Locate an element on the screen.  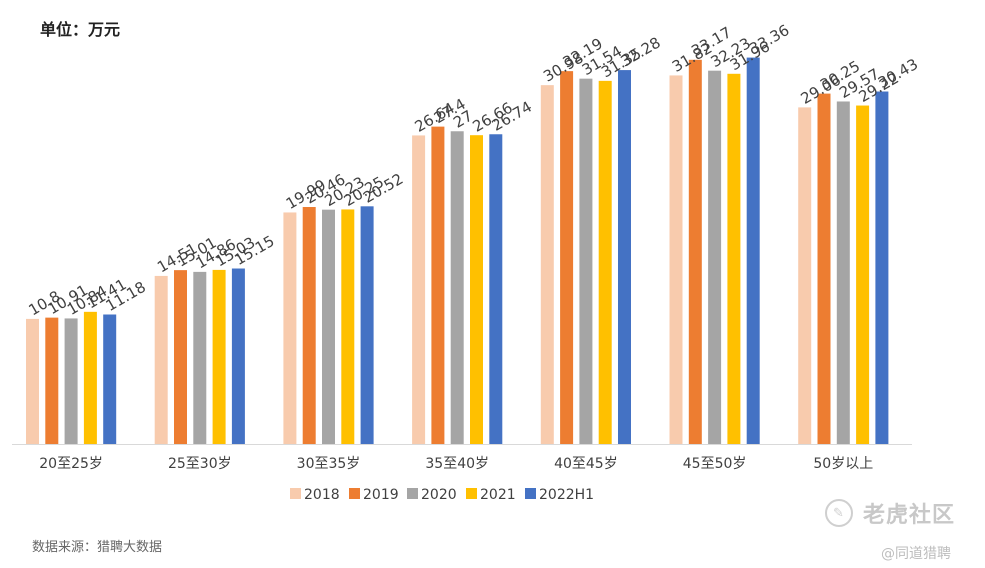
legend-swatch-2020 is located at coordinates (412, 493).